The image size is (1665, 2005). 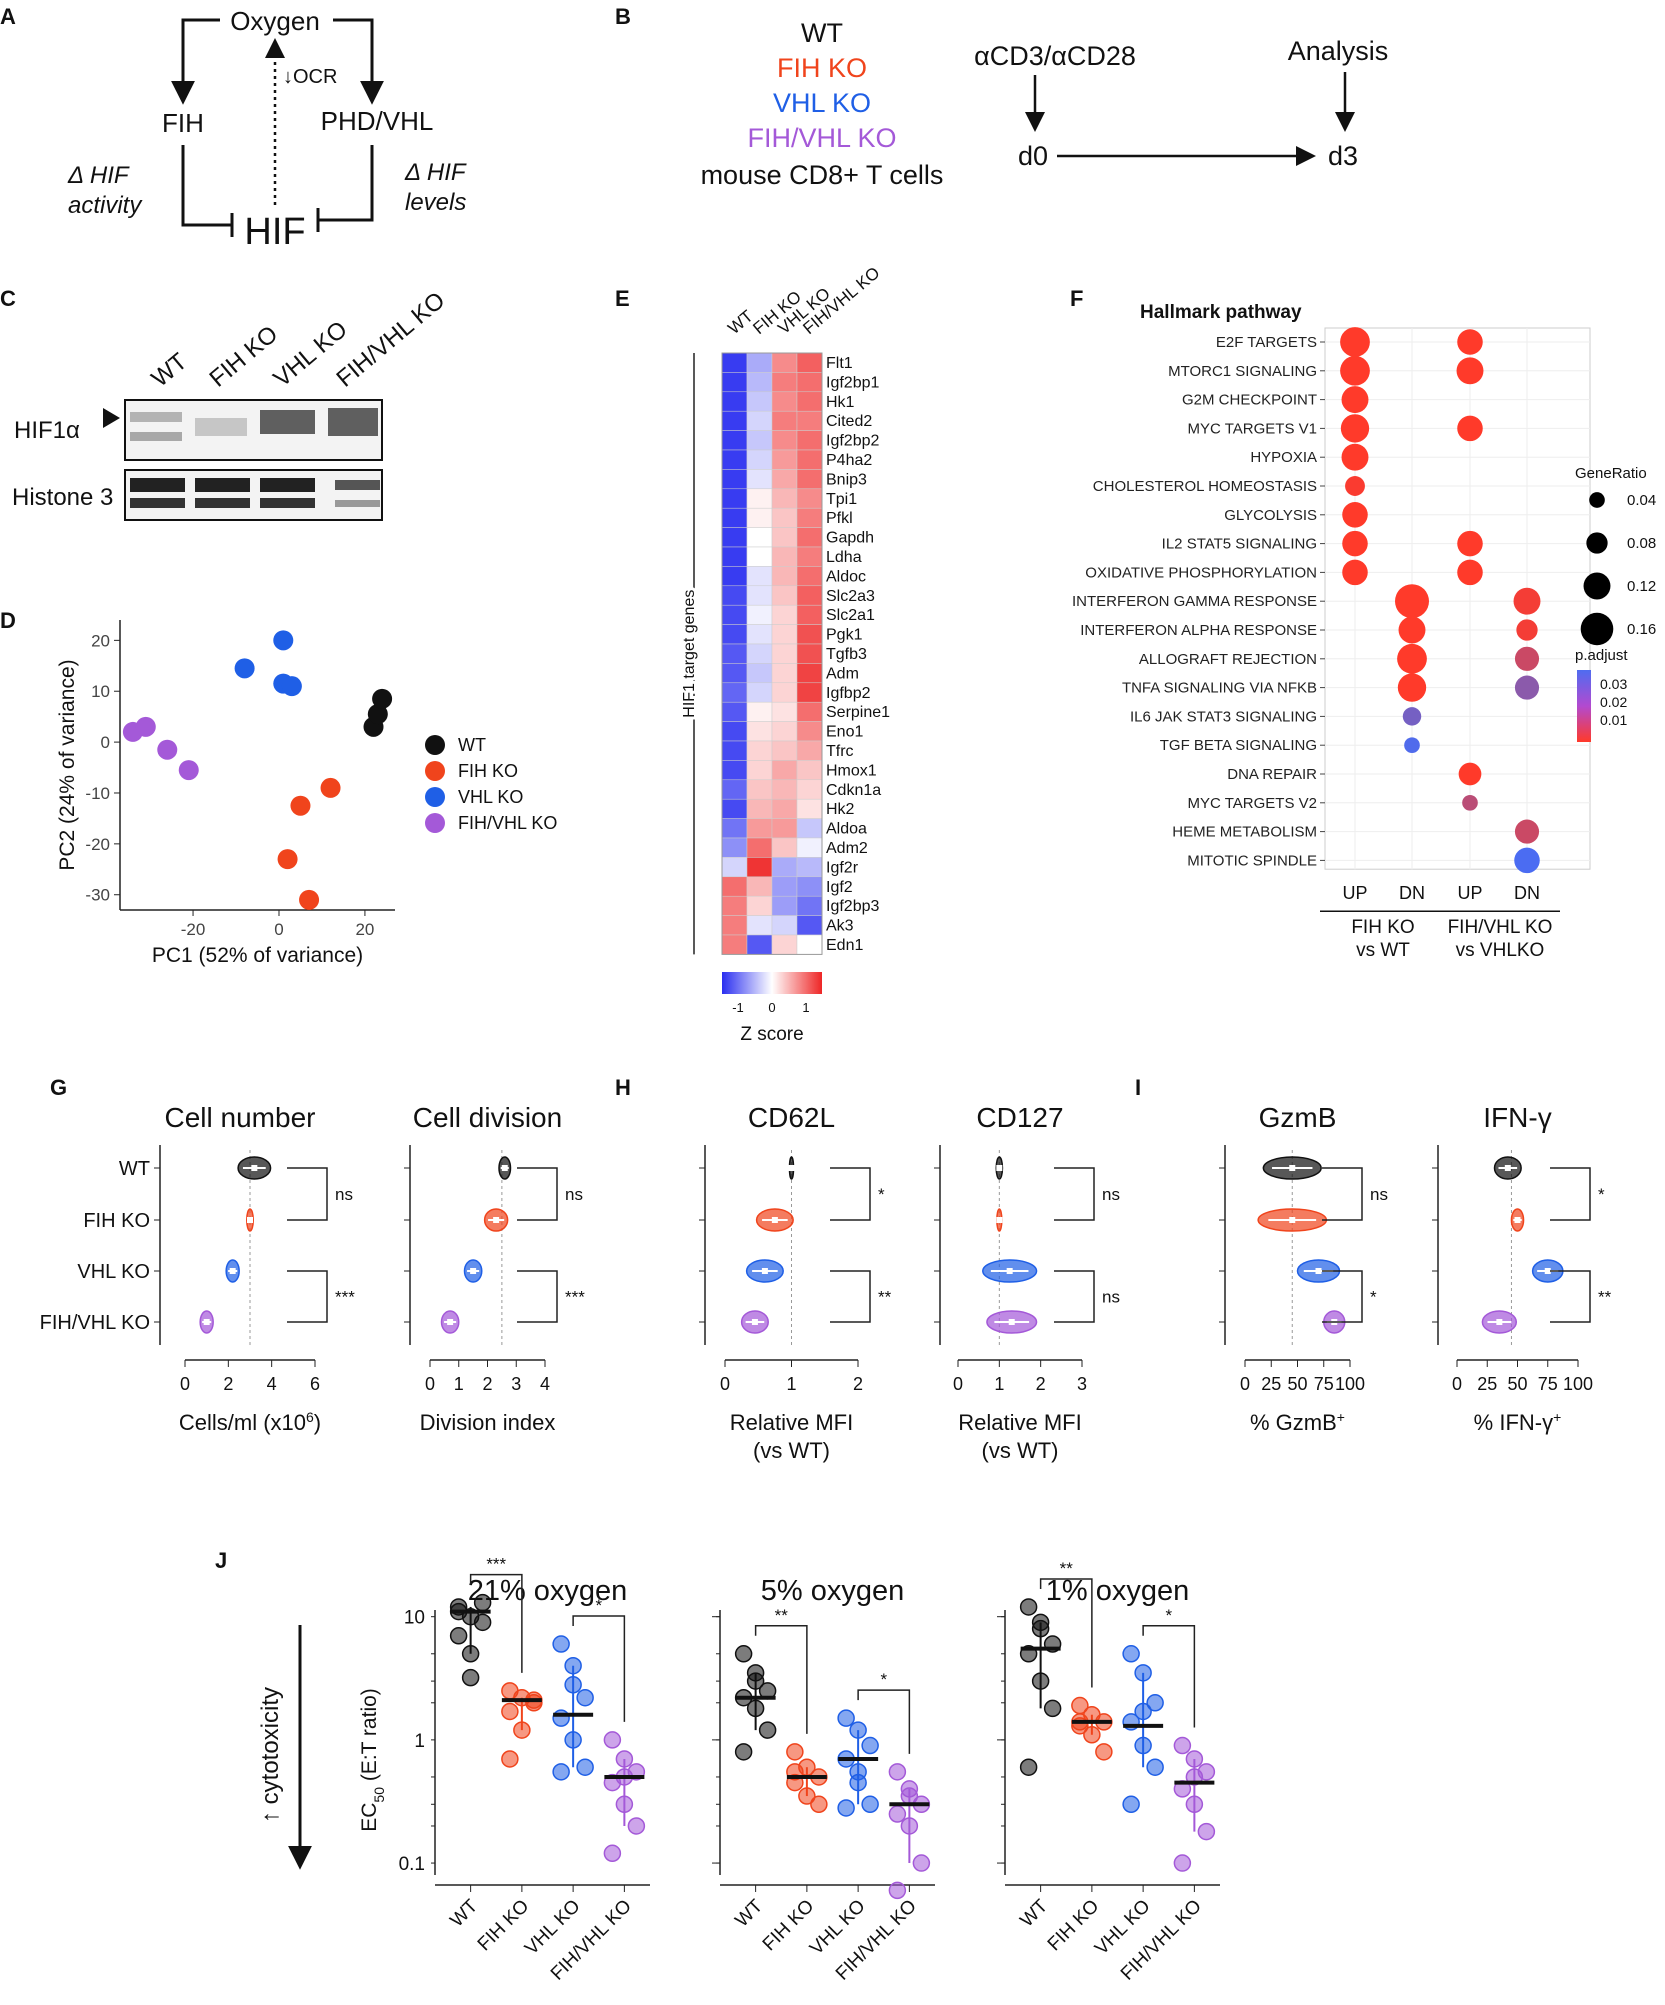 What do you see at coordinates (435, 745) in the screenshot?
I see `legend-swatch-wt` at bounding box center [435, 745].